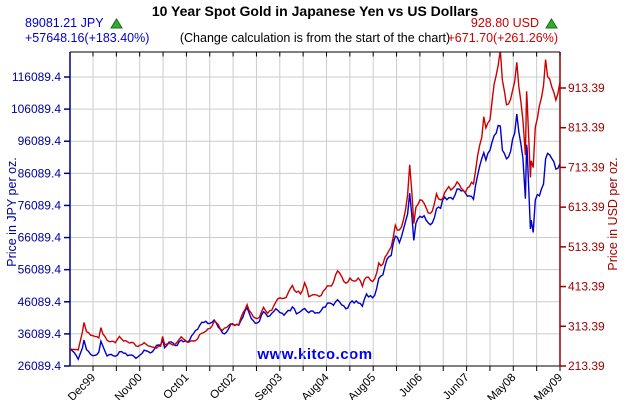 The width and height of the screenshot is (630, 400). Describe the element at coordinates (40, 334) in the screenshot. I see `y-tick-label-left: 36089.4` at that location.